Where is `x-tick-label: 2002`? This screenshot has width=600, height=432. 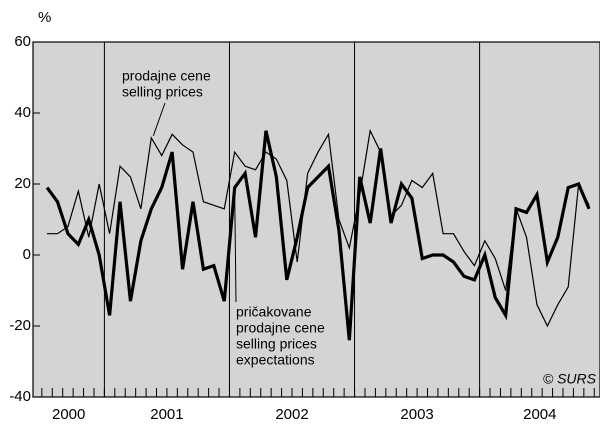
x-tick-label: 2002 is located at coordinates (291, 414).